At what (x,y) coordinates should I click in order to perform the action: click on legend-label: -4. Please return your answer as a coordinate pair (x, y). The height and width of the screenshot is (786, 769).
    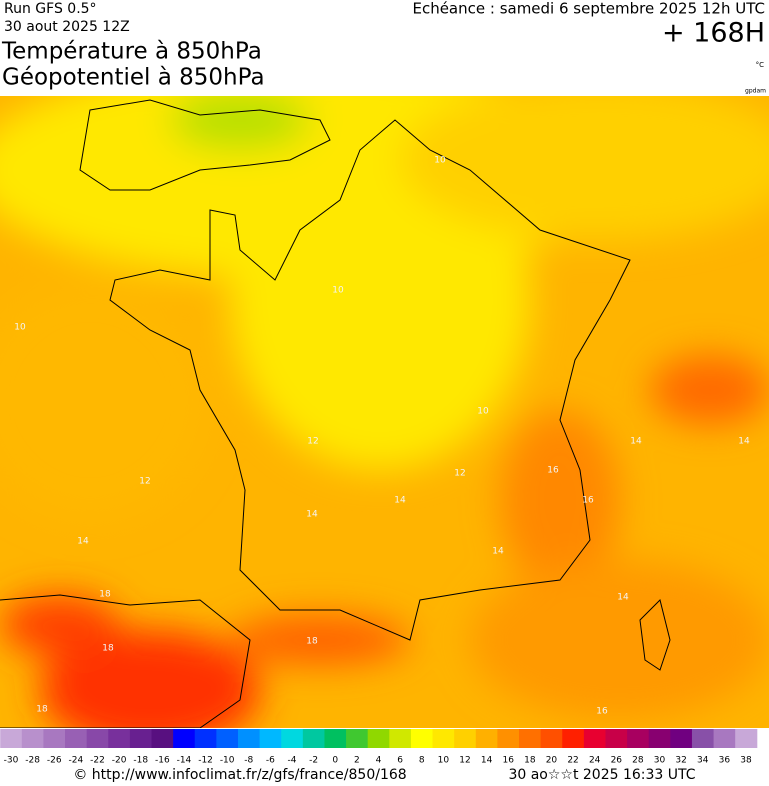
    Looking at the image, I should click on (292, 761).